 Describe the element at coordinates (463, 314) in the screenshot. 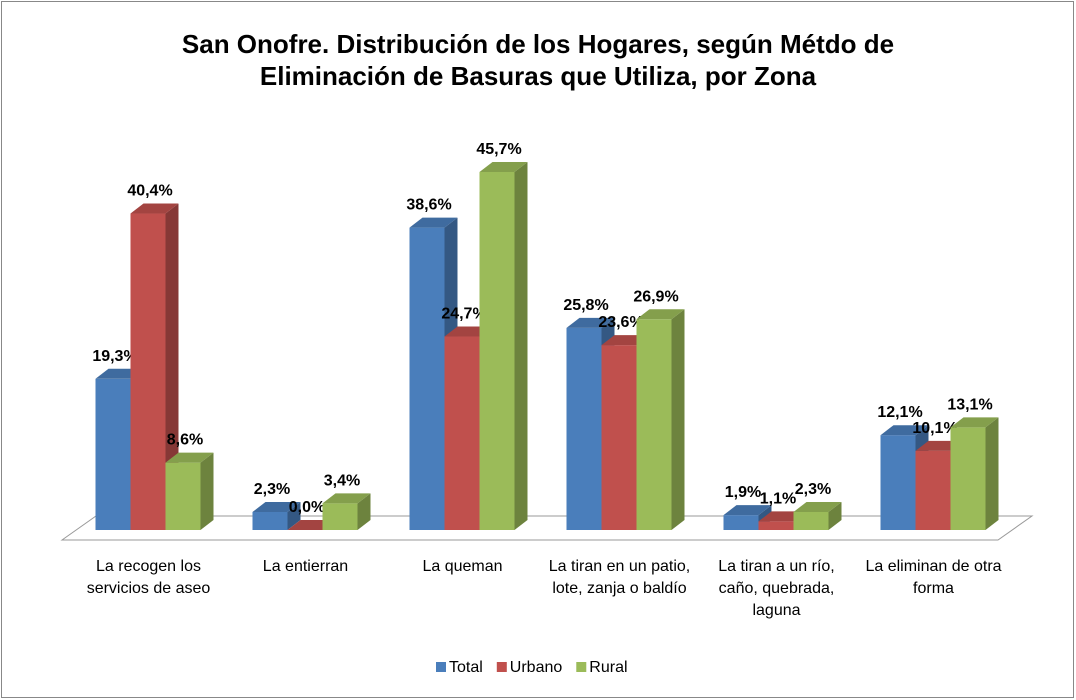

I see `value-label: 24,7%` at that location.